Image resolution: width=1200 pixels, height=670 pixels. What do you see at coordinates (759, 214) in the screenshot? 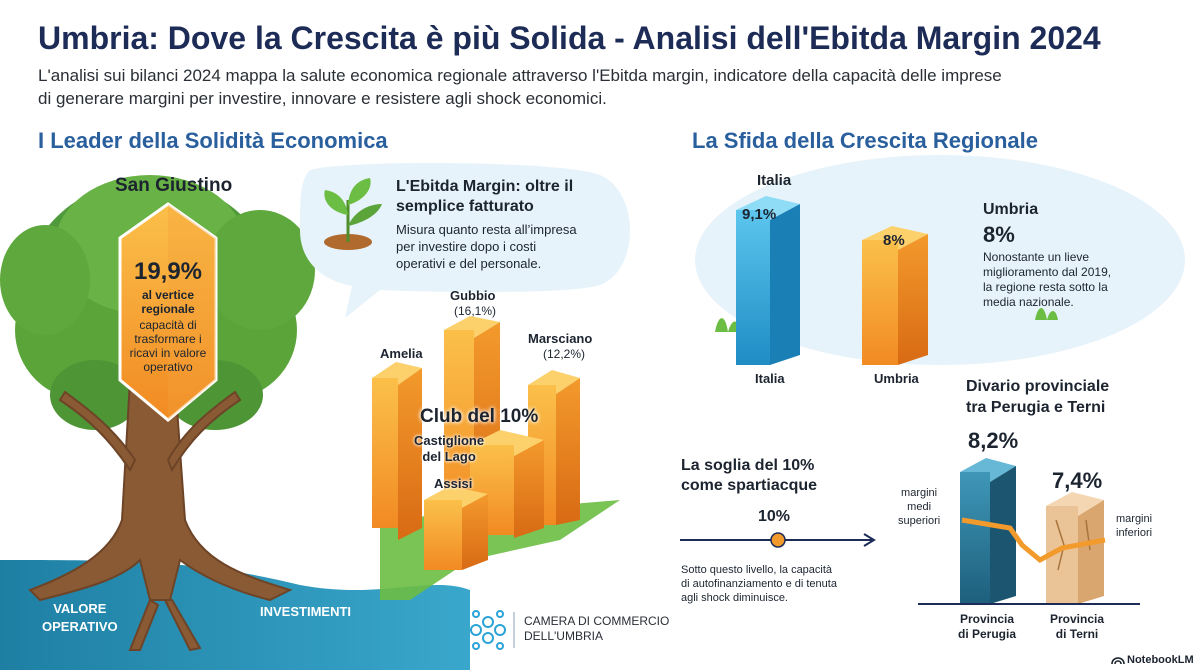
I see `italia-value: 9,1%` at bounding box center [759, 214].